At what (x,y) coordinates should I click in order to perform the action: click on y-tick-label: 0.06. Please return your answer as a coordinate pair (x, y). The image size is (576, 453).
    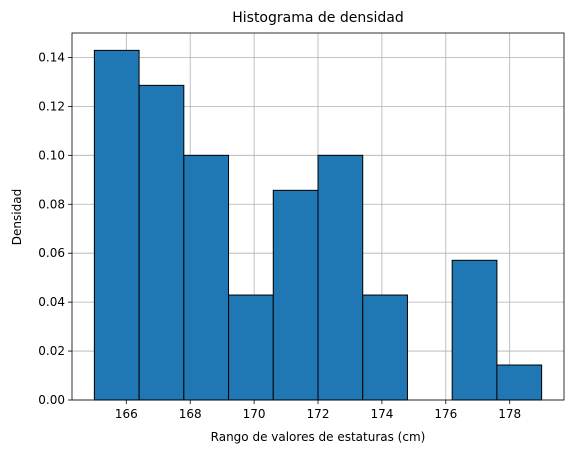
    Looking at the image, I should click on (51, 253).